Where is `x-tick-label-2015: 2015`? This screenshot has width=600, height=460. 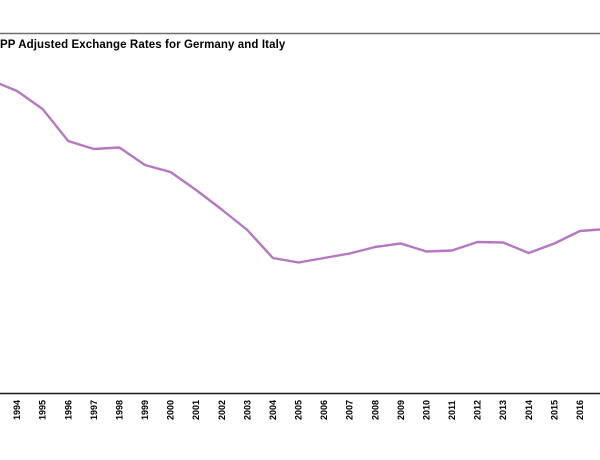
x-tick-label-2015: 2015 is located at coordinates (554, 410).